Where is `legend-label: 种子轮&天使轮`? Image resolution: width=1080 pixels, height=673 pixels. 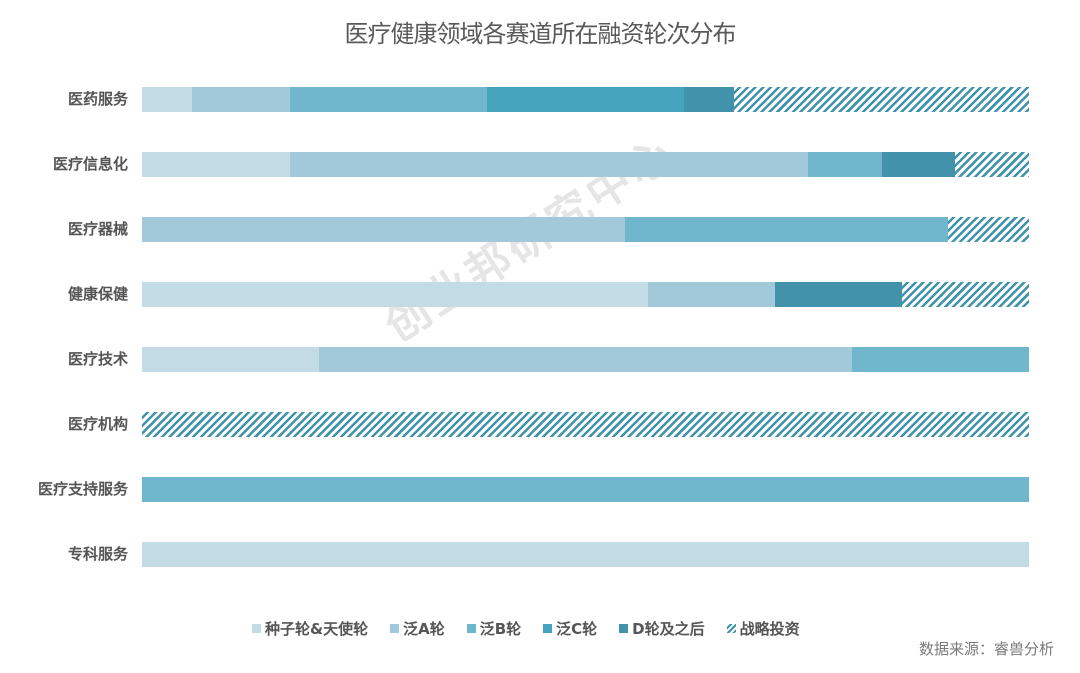 legend-label: 种子轮&天使轮 is located at coordinates (317, 629).